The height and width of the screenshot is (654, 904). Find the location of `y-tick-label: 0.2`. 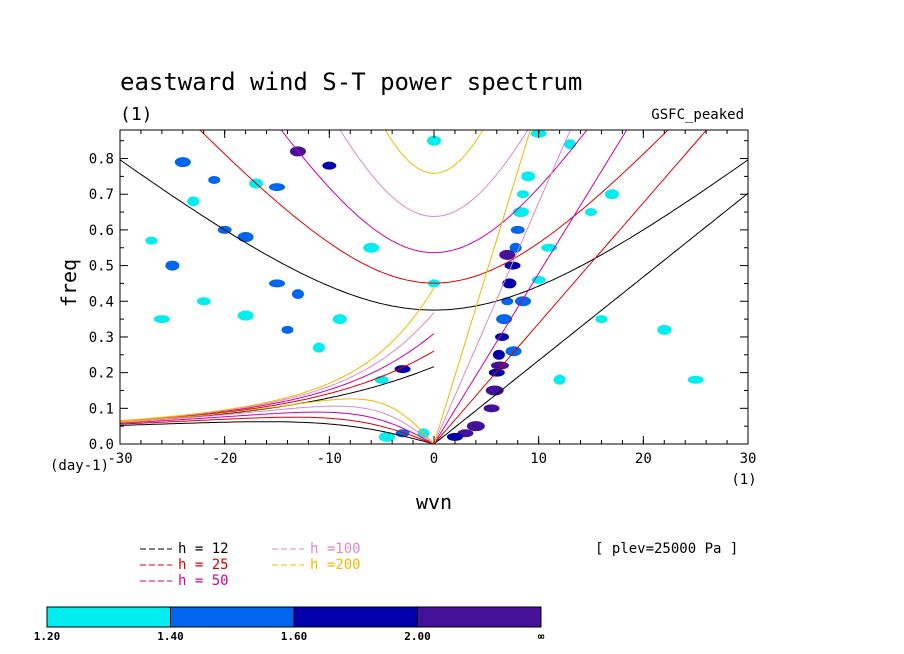

y-tick-label: 0.2 is located at coordinates (101, 374).